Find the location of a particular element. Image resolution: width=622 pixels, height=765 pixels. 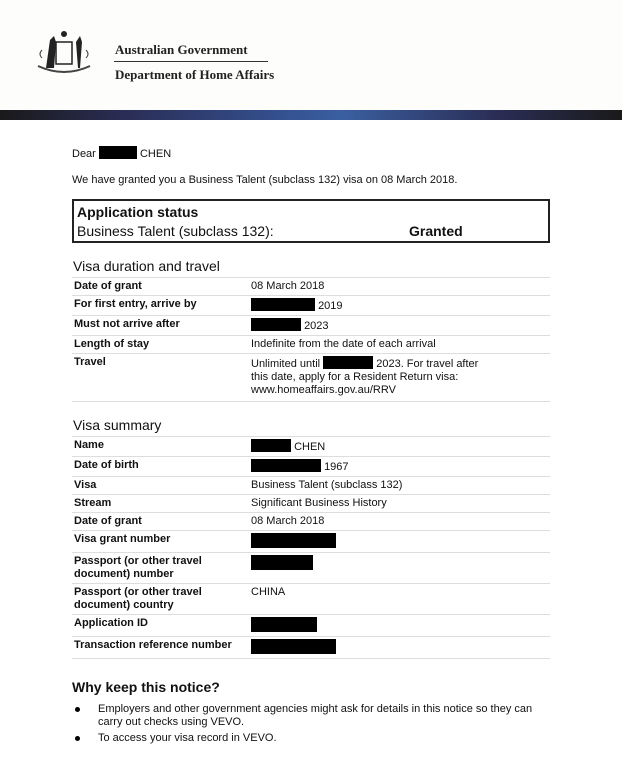

table-row: For first entry, arrive by 2019 is located at coordinates (311, 305).